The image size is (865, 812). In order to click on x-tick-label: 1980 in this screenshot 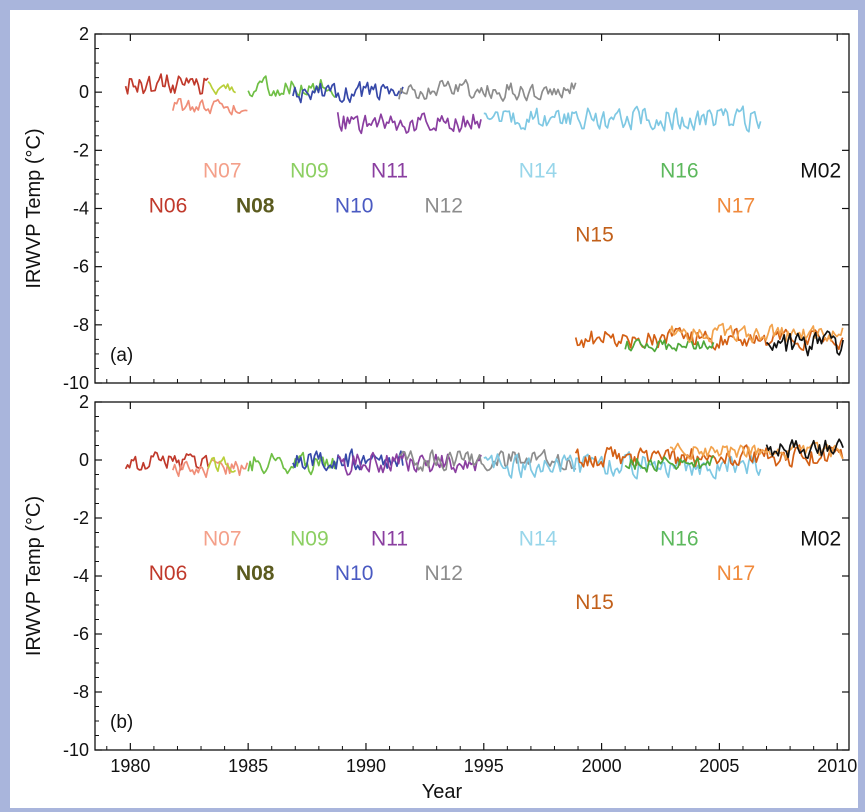, I will do `click(130, 766)`.